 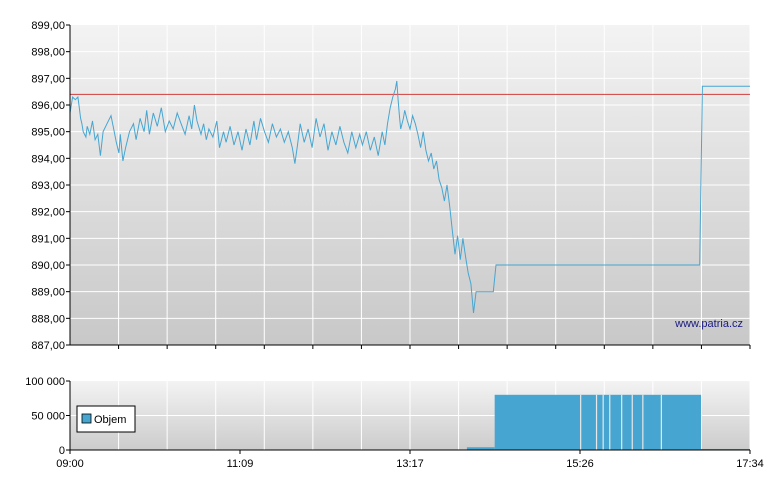 What do you see at coordinates (434, 347) in the screenshot?
I see `price-x-ticks` at bounding box center [434, 347].